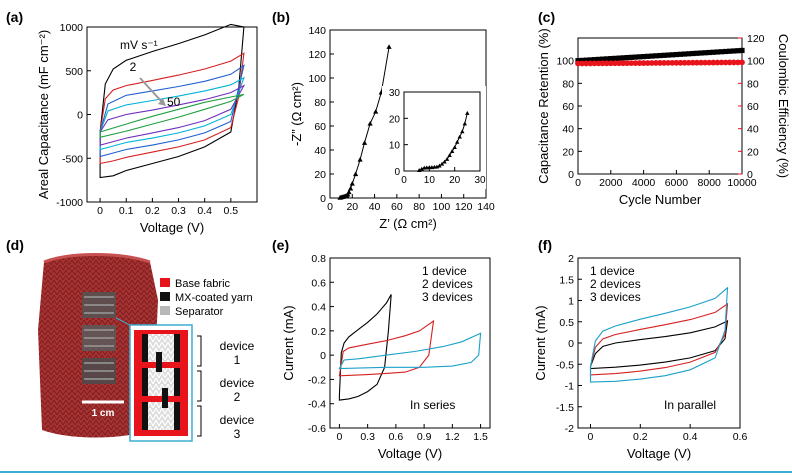 The width and height of the screenshot is (792, 475). I want to click on device-3-number: 3, so click(237, 434).